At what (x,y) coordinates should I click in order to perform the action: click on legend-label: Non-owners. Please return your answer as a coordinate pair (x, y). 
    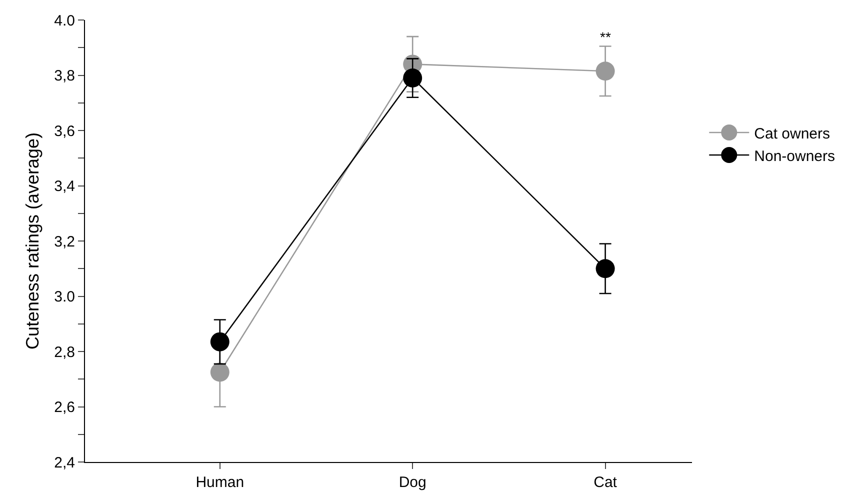
    Looking at the image, I should click on (795, 156).